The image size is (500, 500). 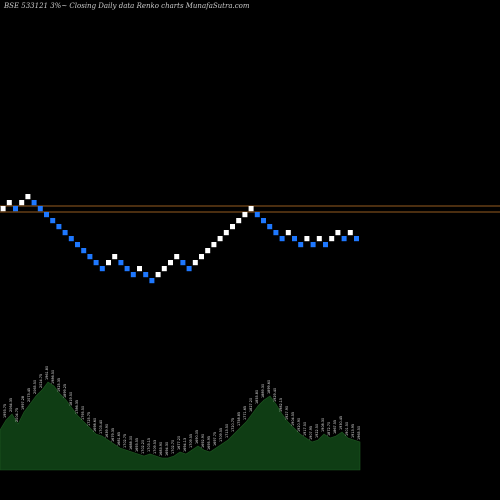 I want to click on volume-label: 1819.50, so click(x=71, y=399).